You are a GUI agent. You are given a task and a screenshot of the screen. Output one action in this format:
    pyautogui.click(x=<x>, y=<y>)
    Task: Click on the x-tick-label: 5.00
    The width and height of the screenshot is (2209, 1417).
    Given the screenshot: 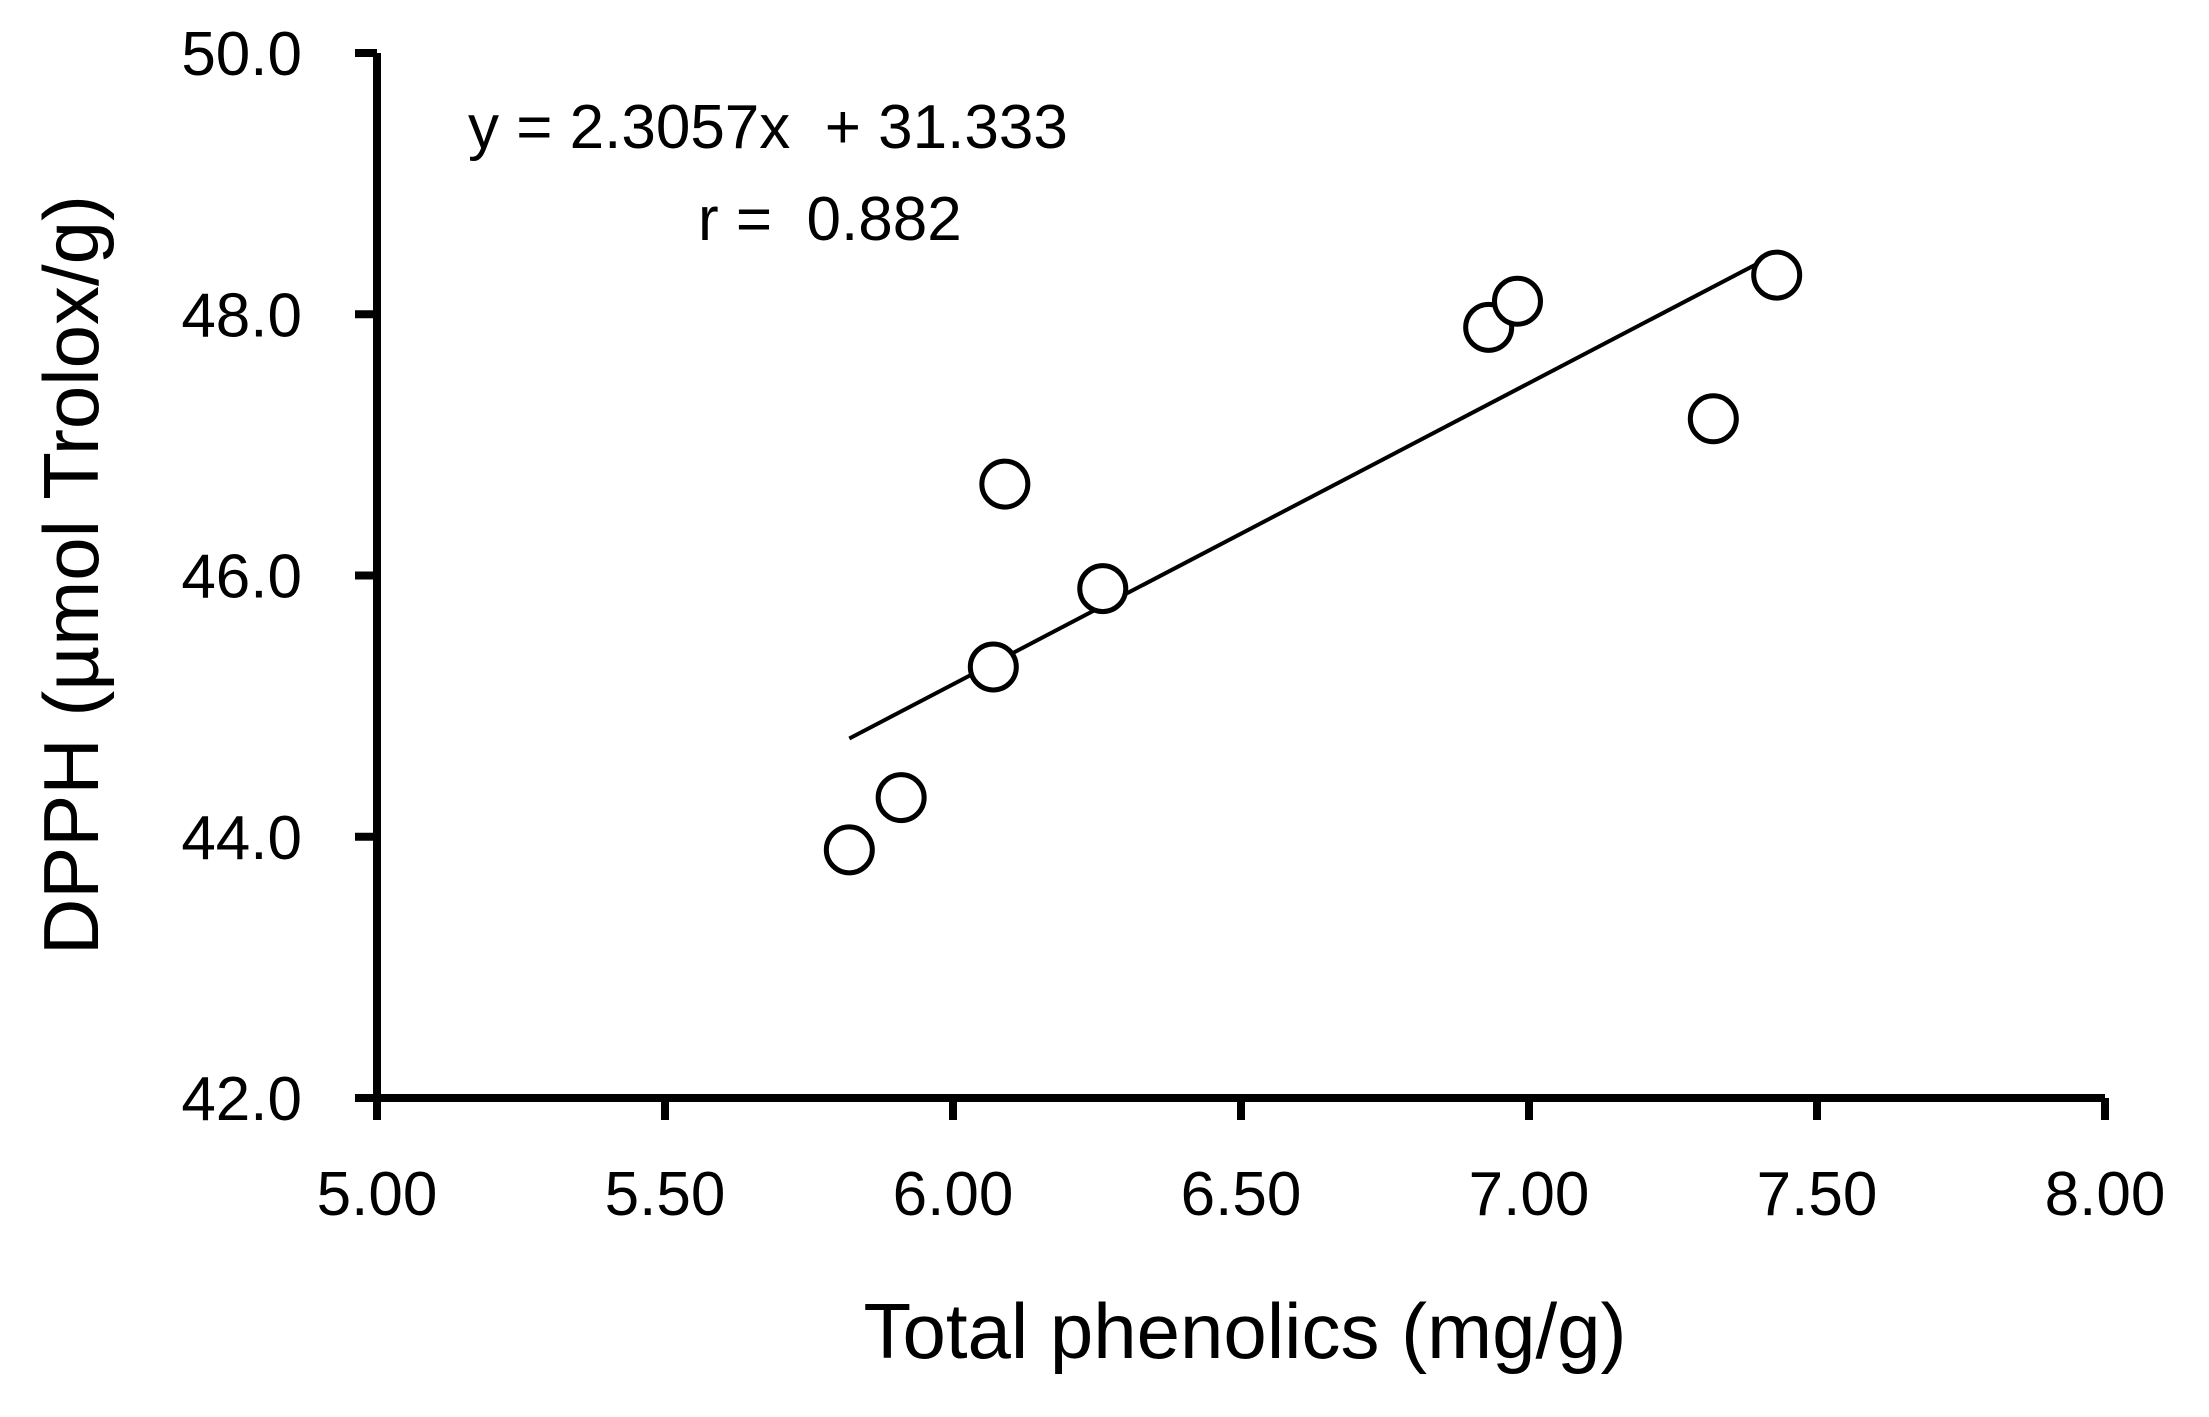 What is the action you would take?
    pyautogui.click(x=377, y=1194)
    